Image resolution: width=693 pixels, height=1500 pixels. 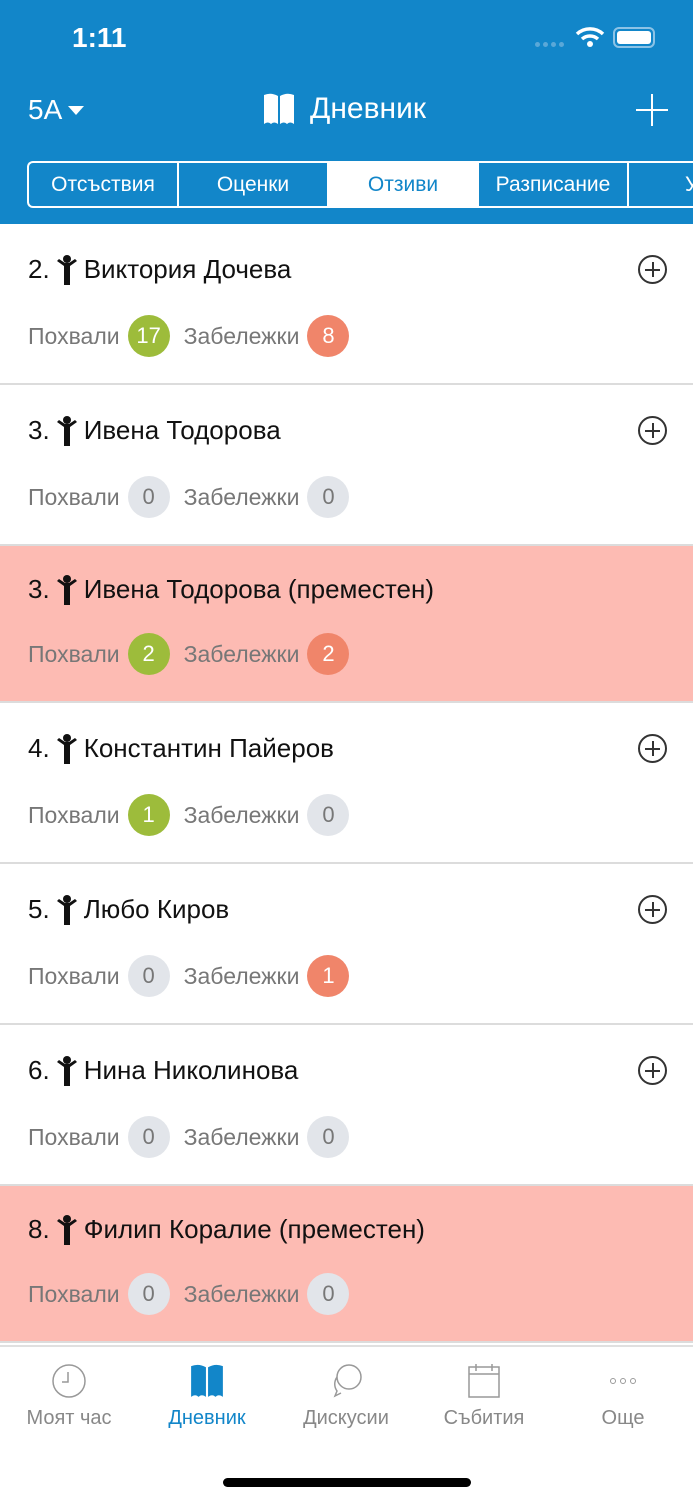 I want to click on clock-icon, so click(x=69, y=1381).